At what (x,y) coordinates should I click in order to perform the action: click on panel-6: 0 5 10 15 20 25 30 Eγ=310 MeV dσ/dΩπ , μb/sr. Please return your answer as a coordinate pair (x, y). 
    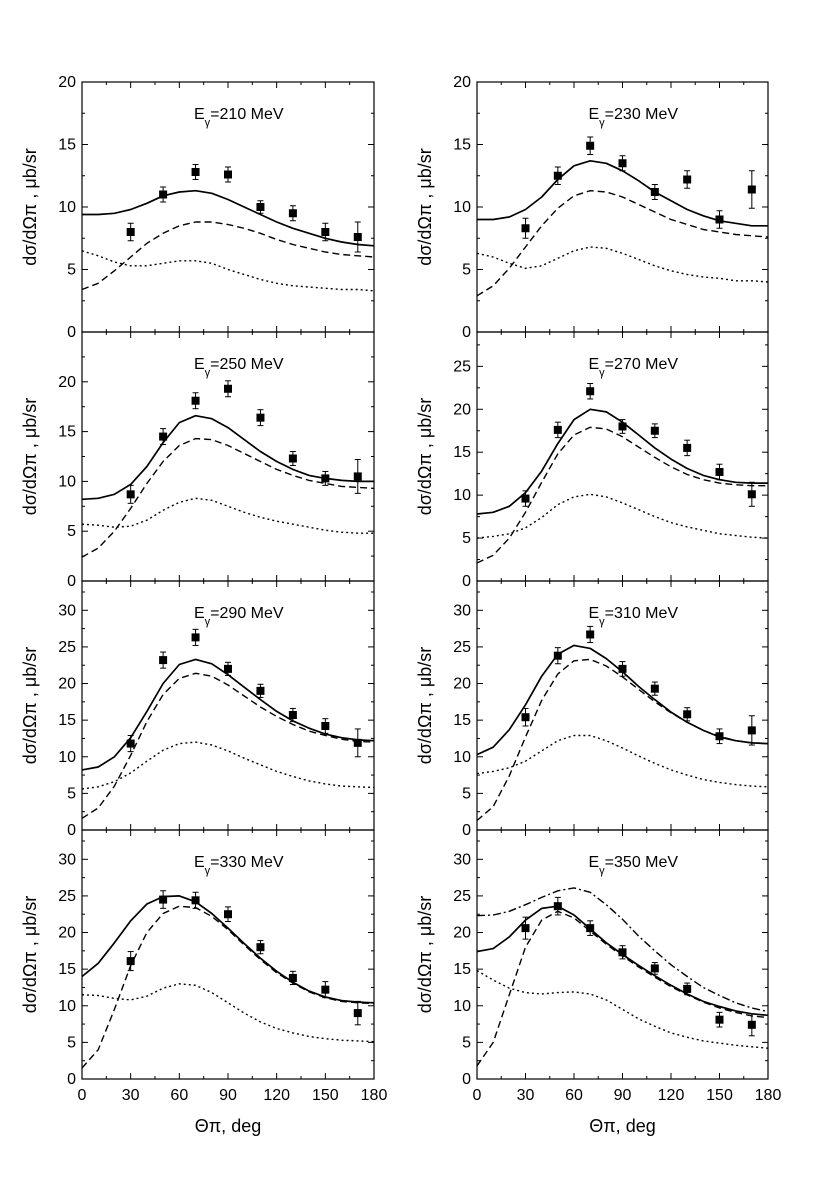
    Looking at the image, I should click on (592, 709).